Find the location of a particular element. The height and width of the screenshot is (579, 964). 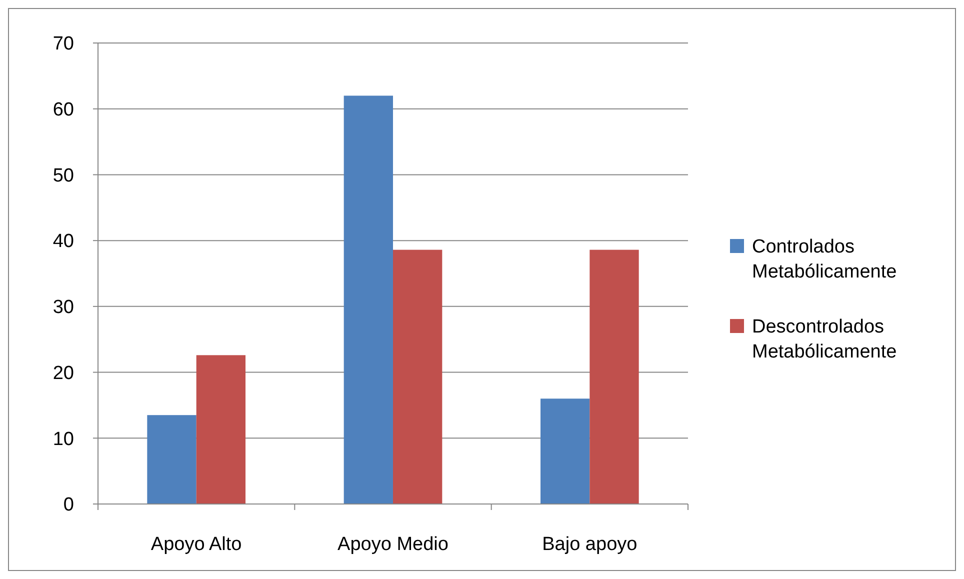

y-tick-label: 60 is located at coordinates (63, 110).